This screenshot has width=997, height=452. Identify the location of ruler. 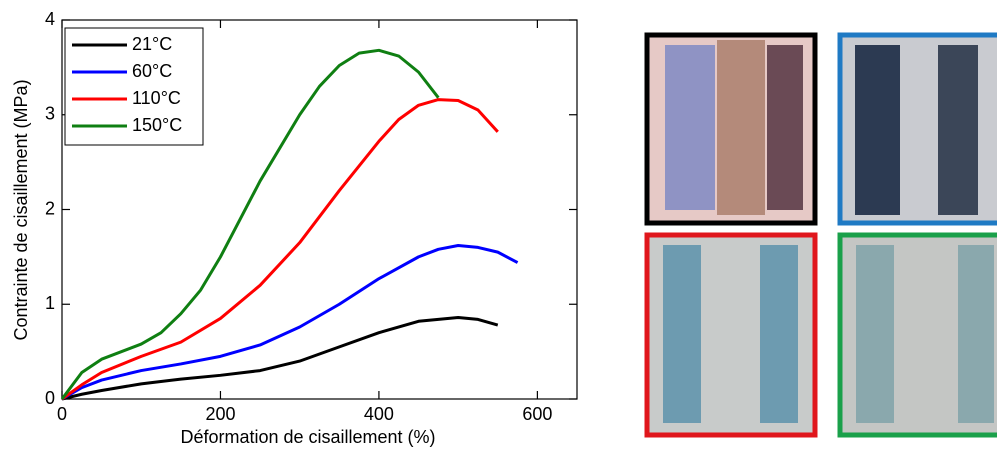
(741, 127).